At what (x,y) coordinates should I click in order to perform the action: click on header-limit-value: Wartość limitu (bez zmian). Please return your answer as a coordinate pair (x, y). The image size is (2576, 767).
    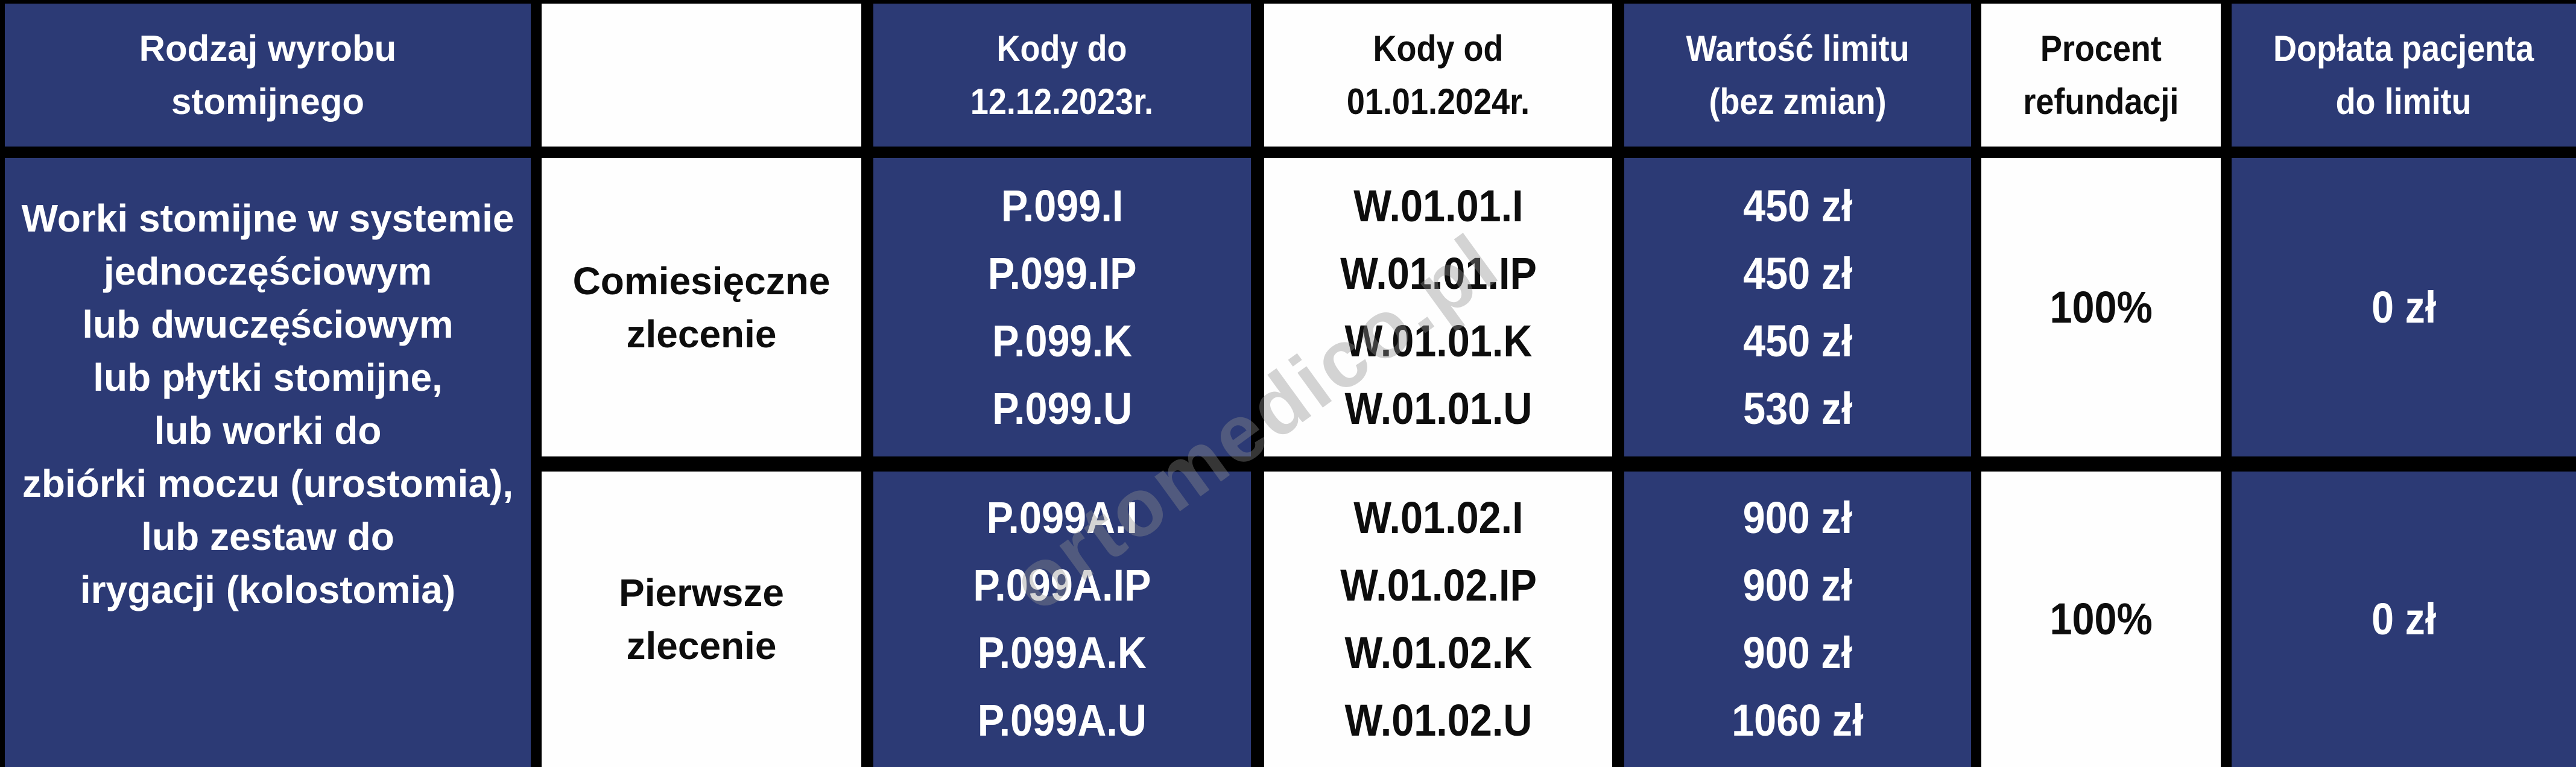
    Looking at the image, I should click on (1797, 76).